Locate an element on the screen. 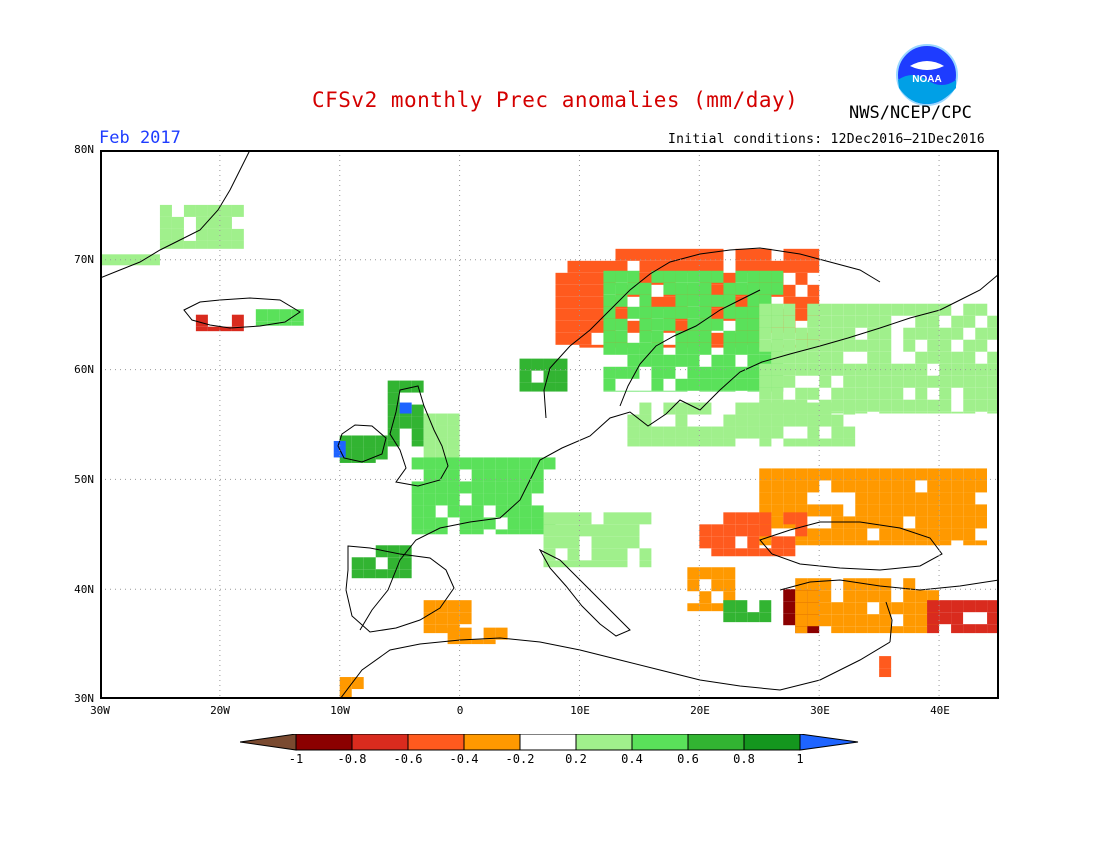  anomaly-cell-ireland is located at coordinates (369, 441).